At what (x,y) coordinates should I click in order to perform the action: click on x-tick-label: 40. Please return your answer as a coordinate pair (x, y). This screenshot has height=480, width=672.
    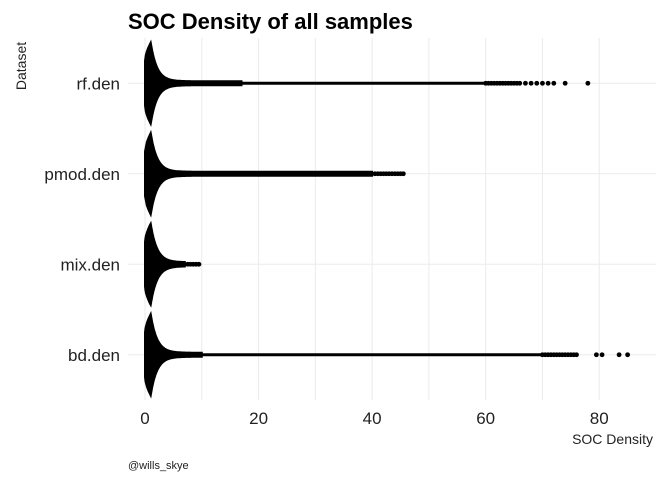
    Looking at the image, I should click on (372, 418).